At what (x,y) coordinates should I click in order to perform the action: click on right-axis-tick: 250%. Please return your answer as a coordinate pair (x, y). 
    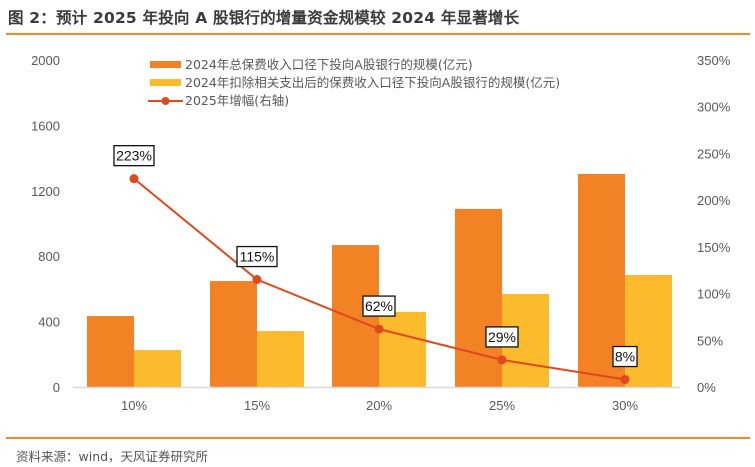
    Looking at the image, I should click on (714, 153).